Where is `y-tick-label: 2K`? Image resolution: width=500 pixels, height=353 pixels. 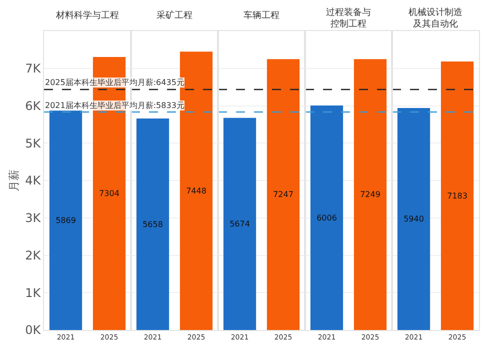 y-tick-label: 2K is located at coordinates (33, 255).